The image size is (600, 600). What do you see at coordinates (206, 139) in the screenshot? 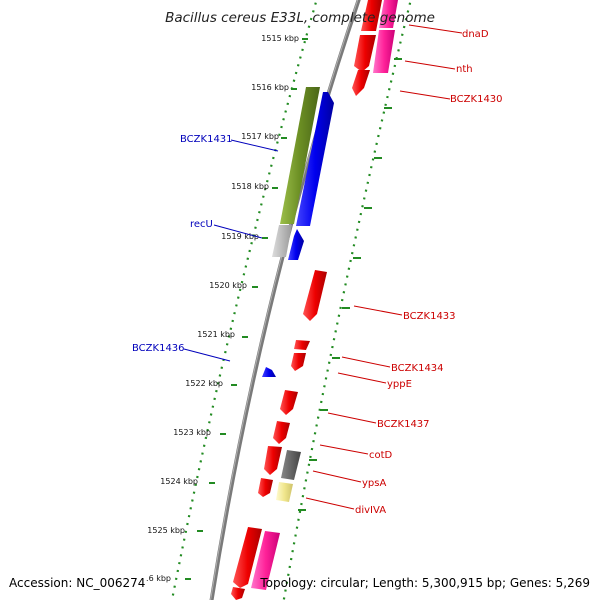
I see `gene-label-bczk1431: BCZK1431` at bounding box center [206, 139].